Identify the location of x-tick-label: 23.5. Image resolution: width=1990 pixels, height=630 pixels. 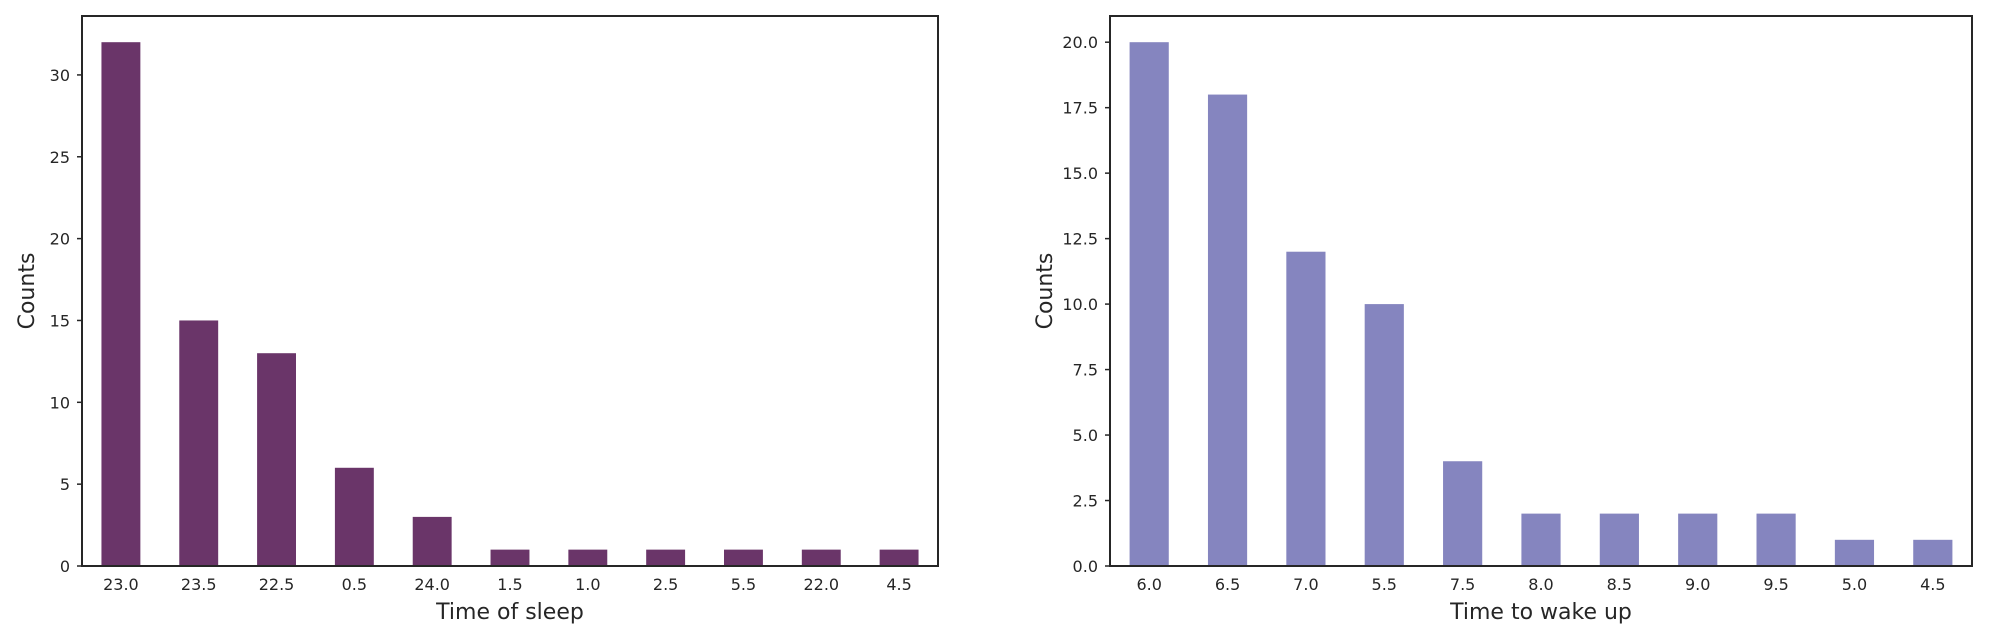
(199, 584).